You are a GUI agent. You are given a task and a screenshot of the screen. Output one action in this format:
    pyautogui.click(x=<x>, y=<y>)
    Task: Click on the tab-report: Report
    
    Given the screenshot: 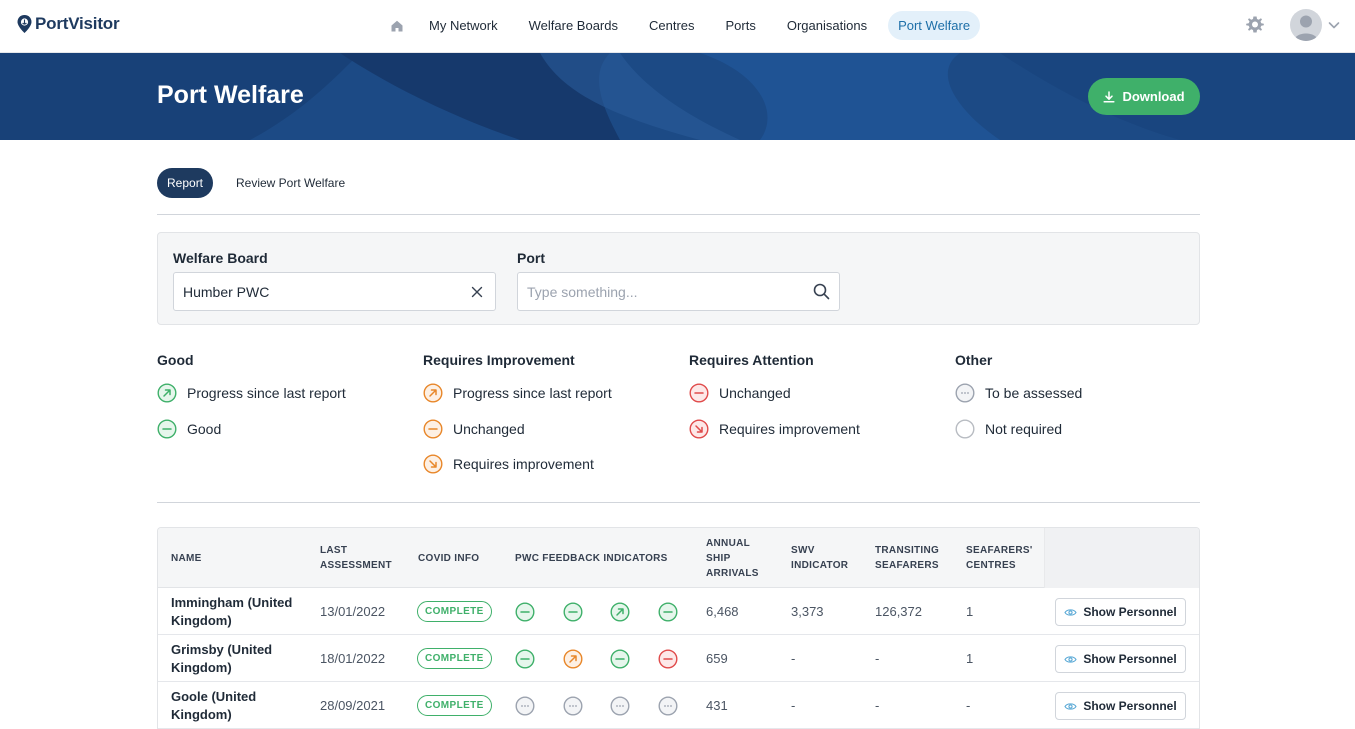 What is the action you would take?
    pyautogui.click(x=185, y=183)
    